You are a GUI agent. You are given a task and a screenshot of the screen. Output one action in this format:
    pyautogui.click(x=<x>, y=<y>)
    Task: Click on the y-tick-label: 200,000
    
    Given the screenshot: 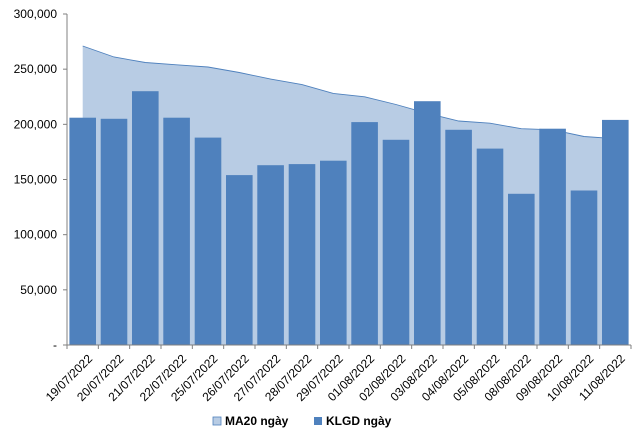 What is the action you would take?
    pyautogui.click(x=36, y=124)
    